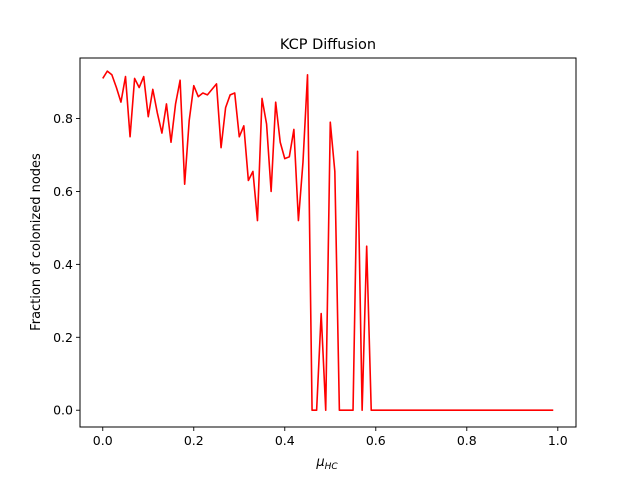  What do you see at coordinates (63, 337) in the screenshot?
I see `y-tick-label: 0.2` at bounding box center [63, 337].